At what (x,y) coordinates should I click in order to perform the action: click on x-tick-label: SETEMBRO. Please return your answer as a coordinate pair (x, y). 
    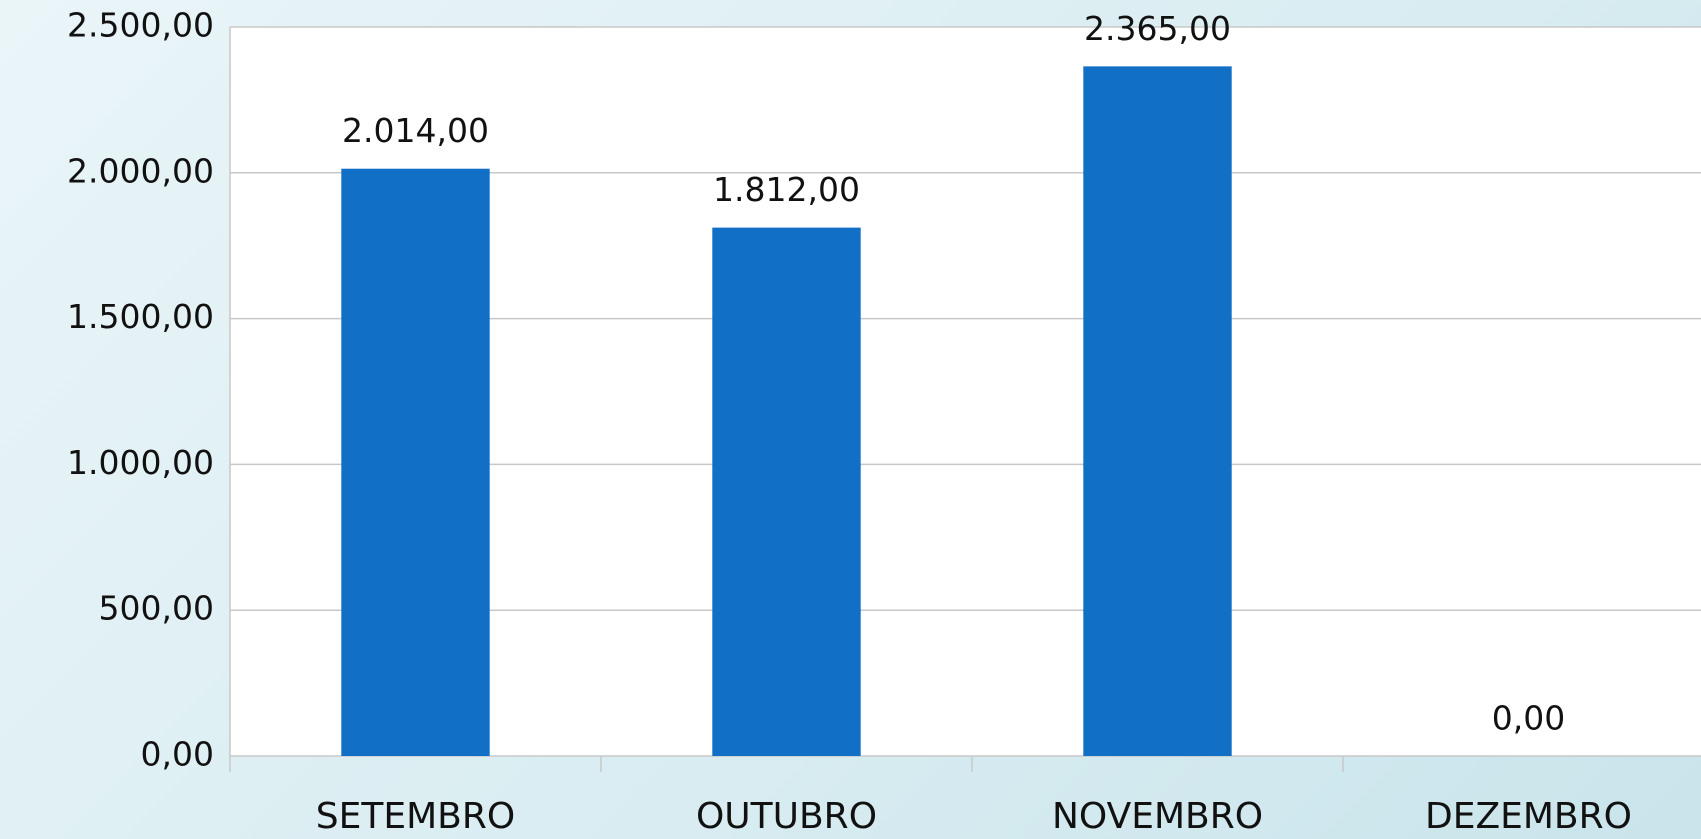
    Looking at the image, I should click on (415, 816).